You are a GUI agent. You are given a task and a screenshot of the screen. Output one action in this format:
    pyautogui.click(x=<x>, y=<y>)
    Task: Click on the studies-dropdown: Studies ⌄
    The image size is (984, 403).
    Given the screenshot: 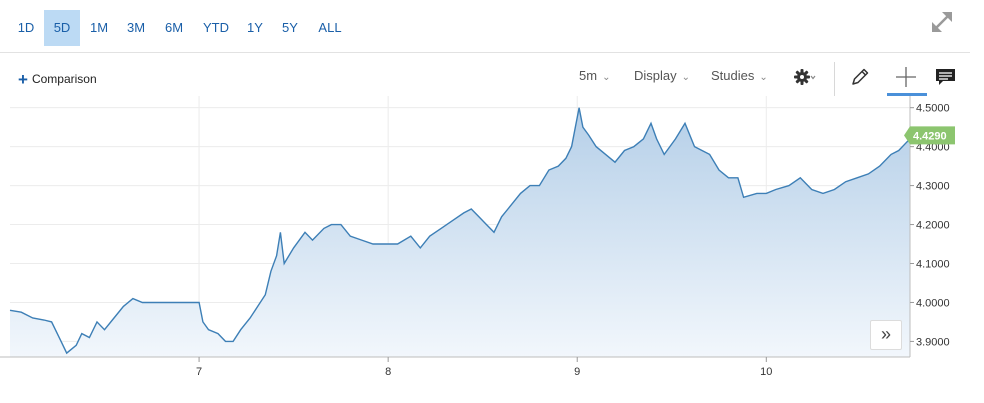 What is the action you would take?
    pyautogui.click(x=739, y=75)
    